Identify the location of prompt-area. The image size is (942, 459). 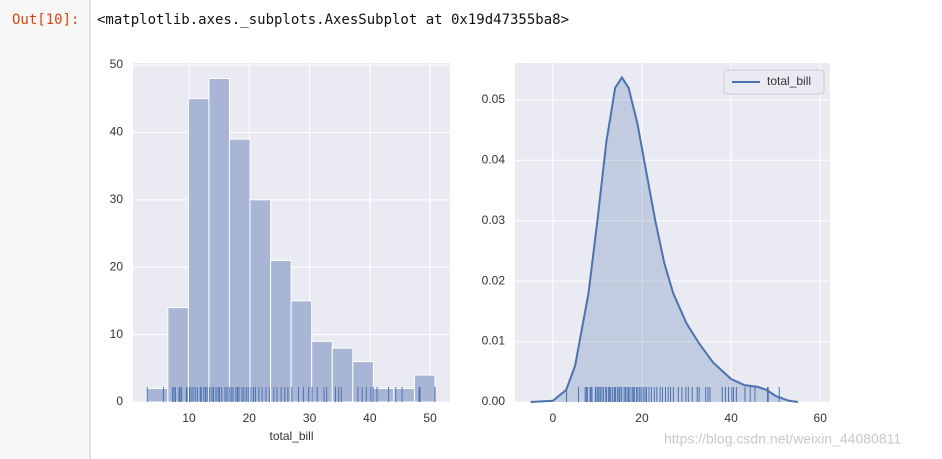
(45, 229).